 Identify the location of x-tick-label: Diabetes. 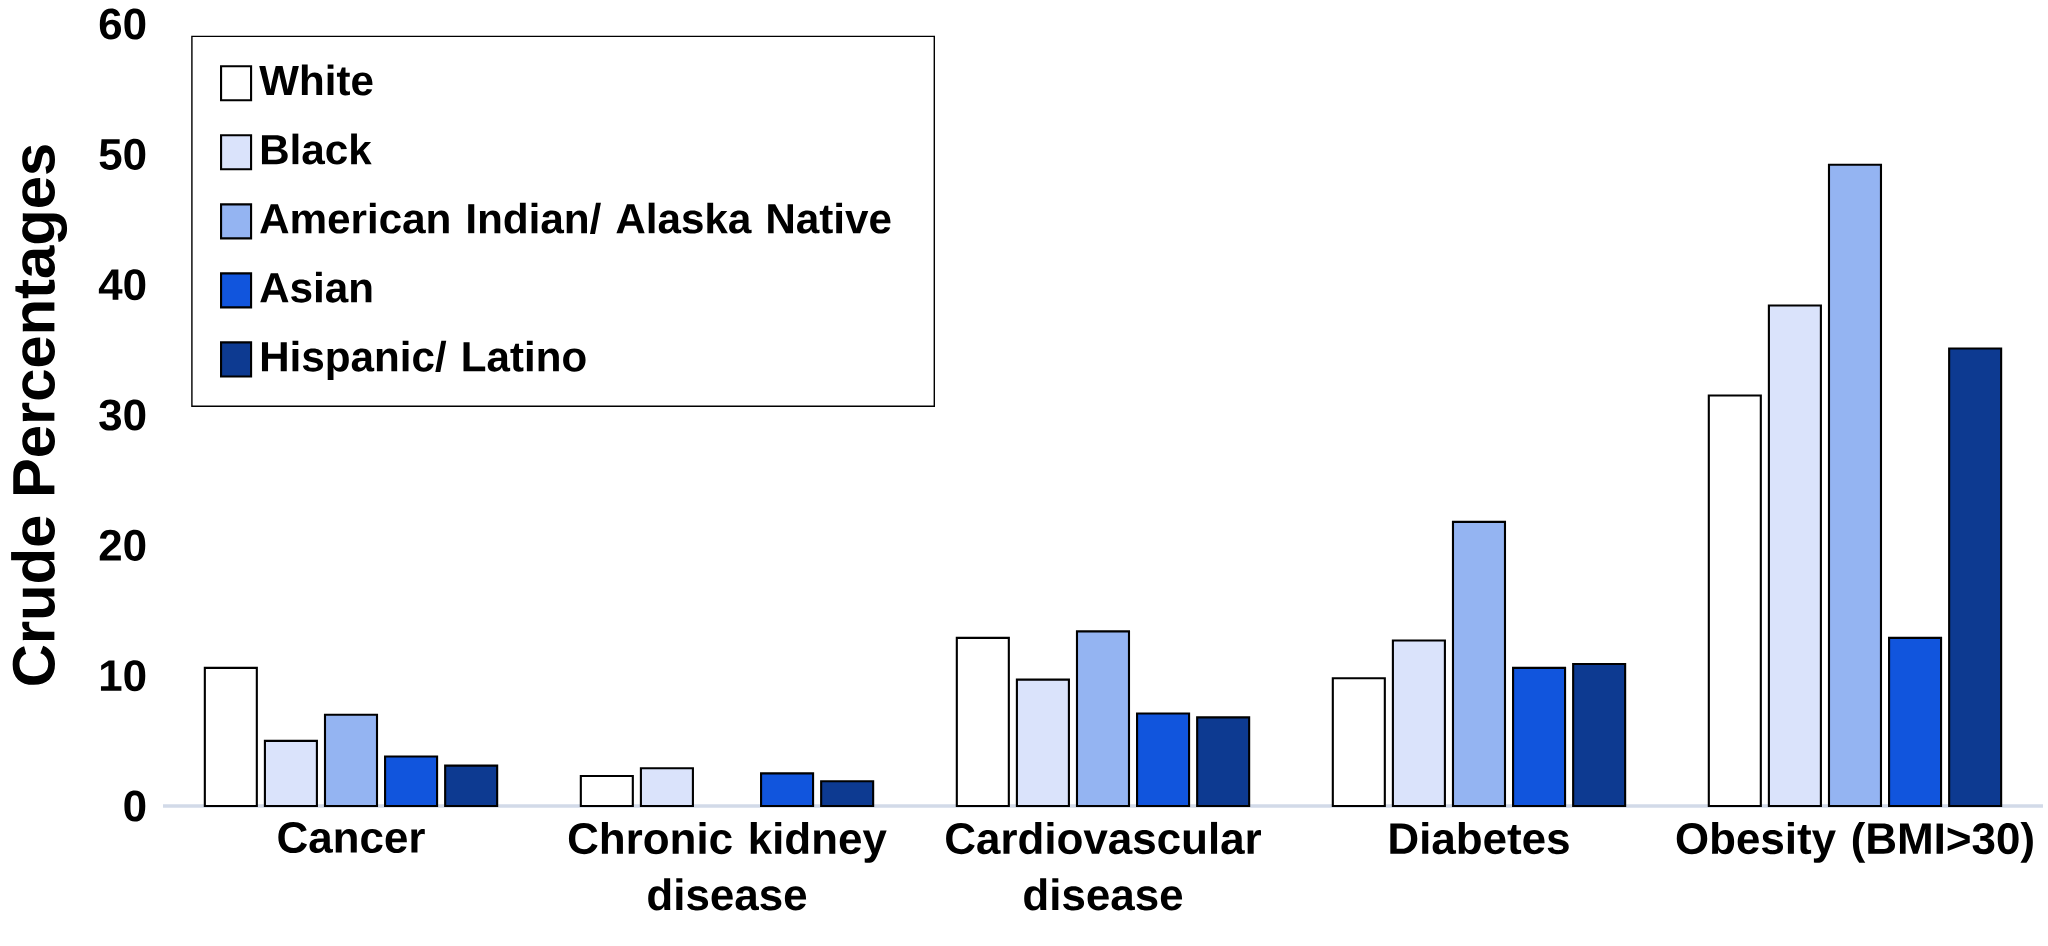
(1479, 838).